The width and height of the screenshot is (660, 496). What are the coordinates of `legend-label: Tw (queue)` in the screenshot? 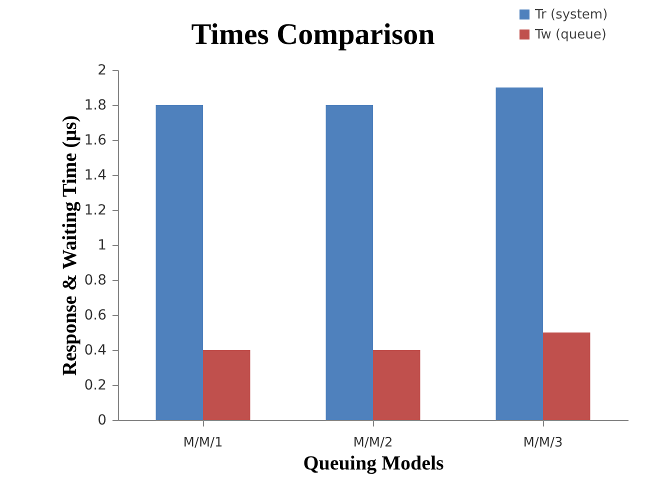 It's located at (570, 35).